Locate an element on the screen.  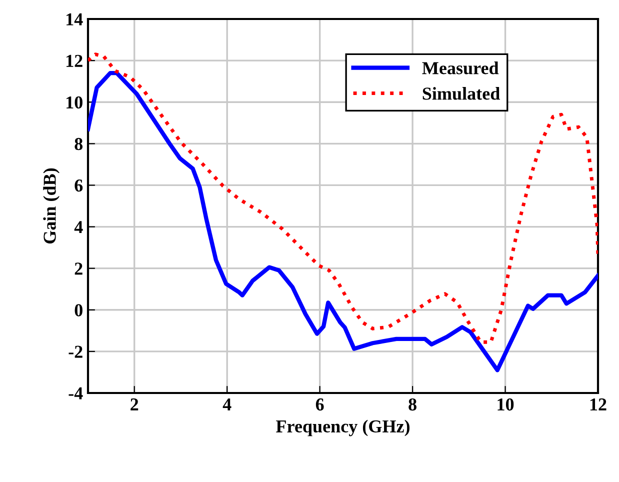
y-tick-label: -4 is located at coordinates (75, 393).